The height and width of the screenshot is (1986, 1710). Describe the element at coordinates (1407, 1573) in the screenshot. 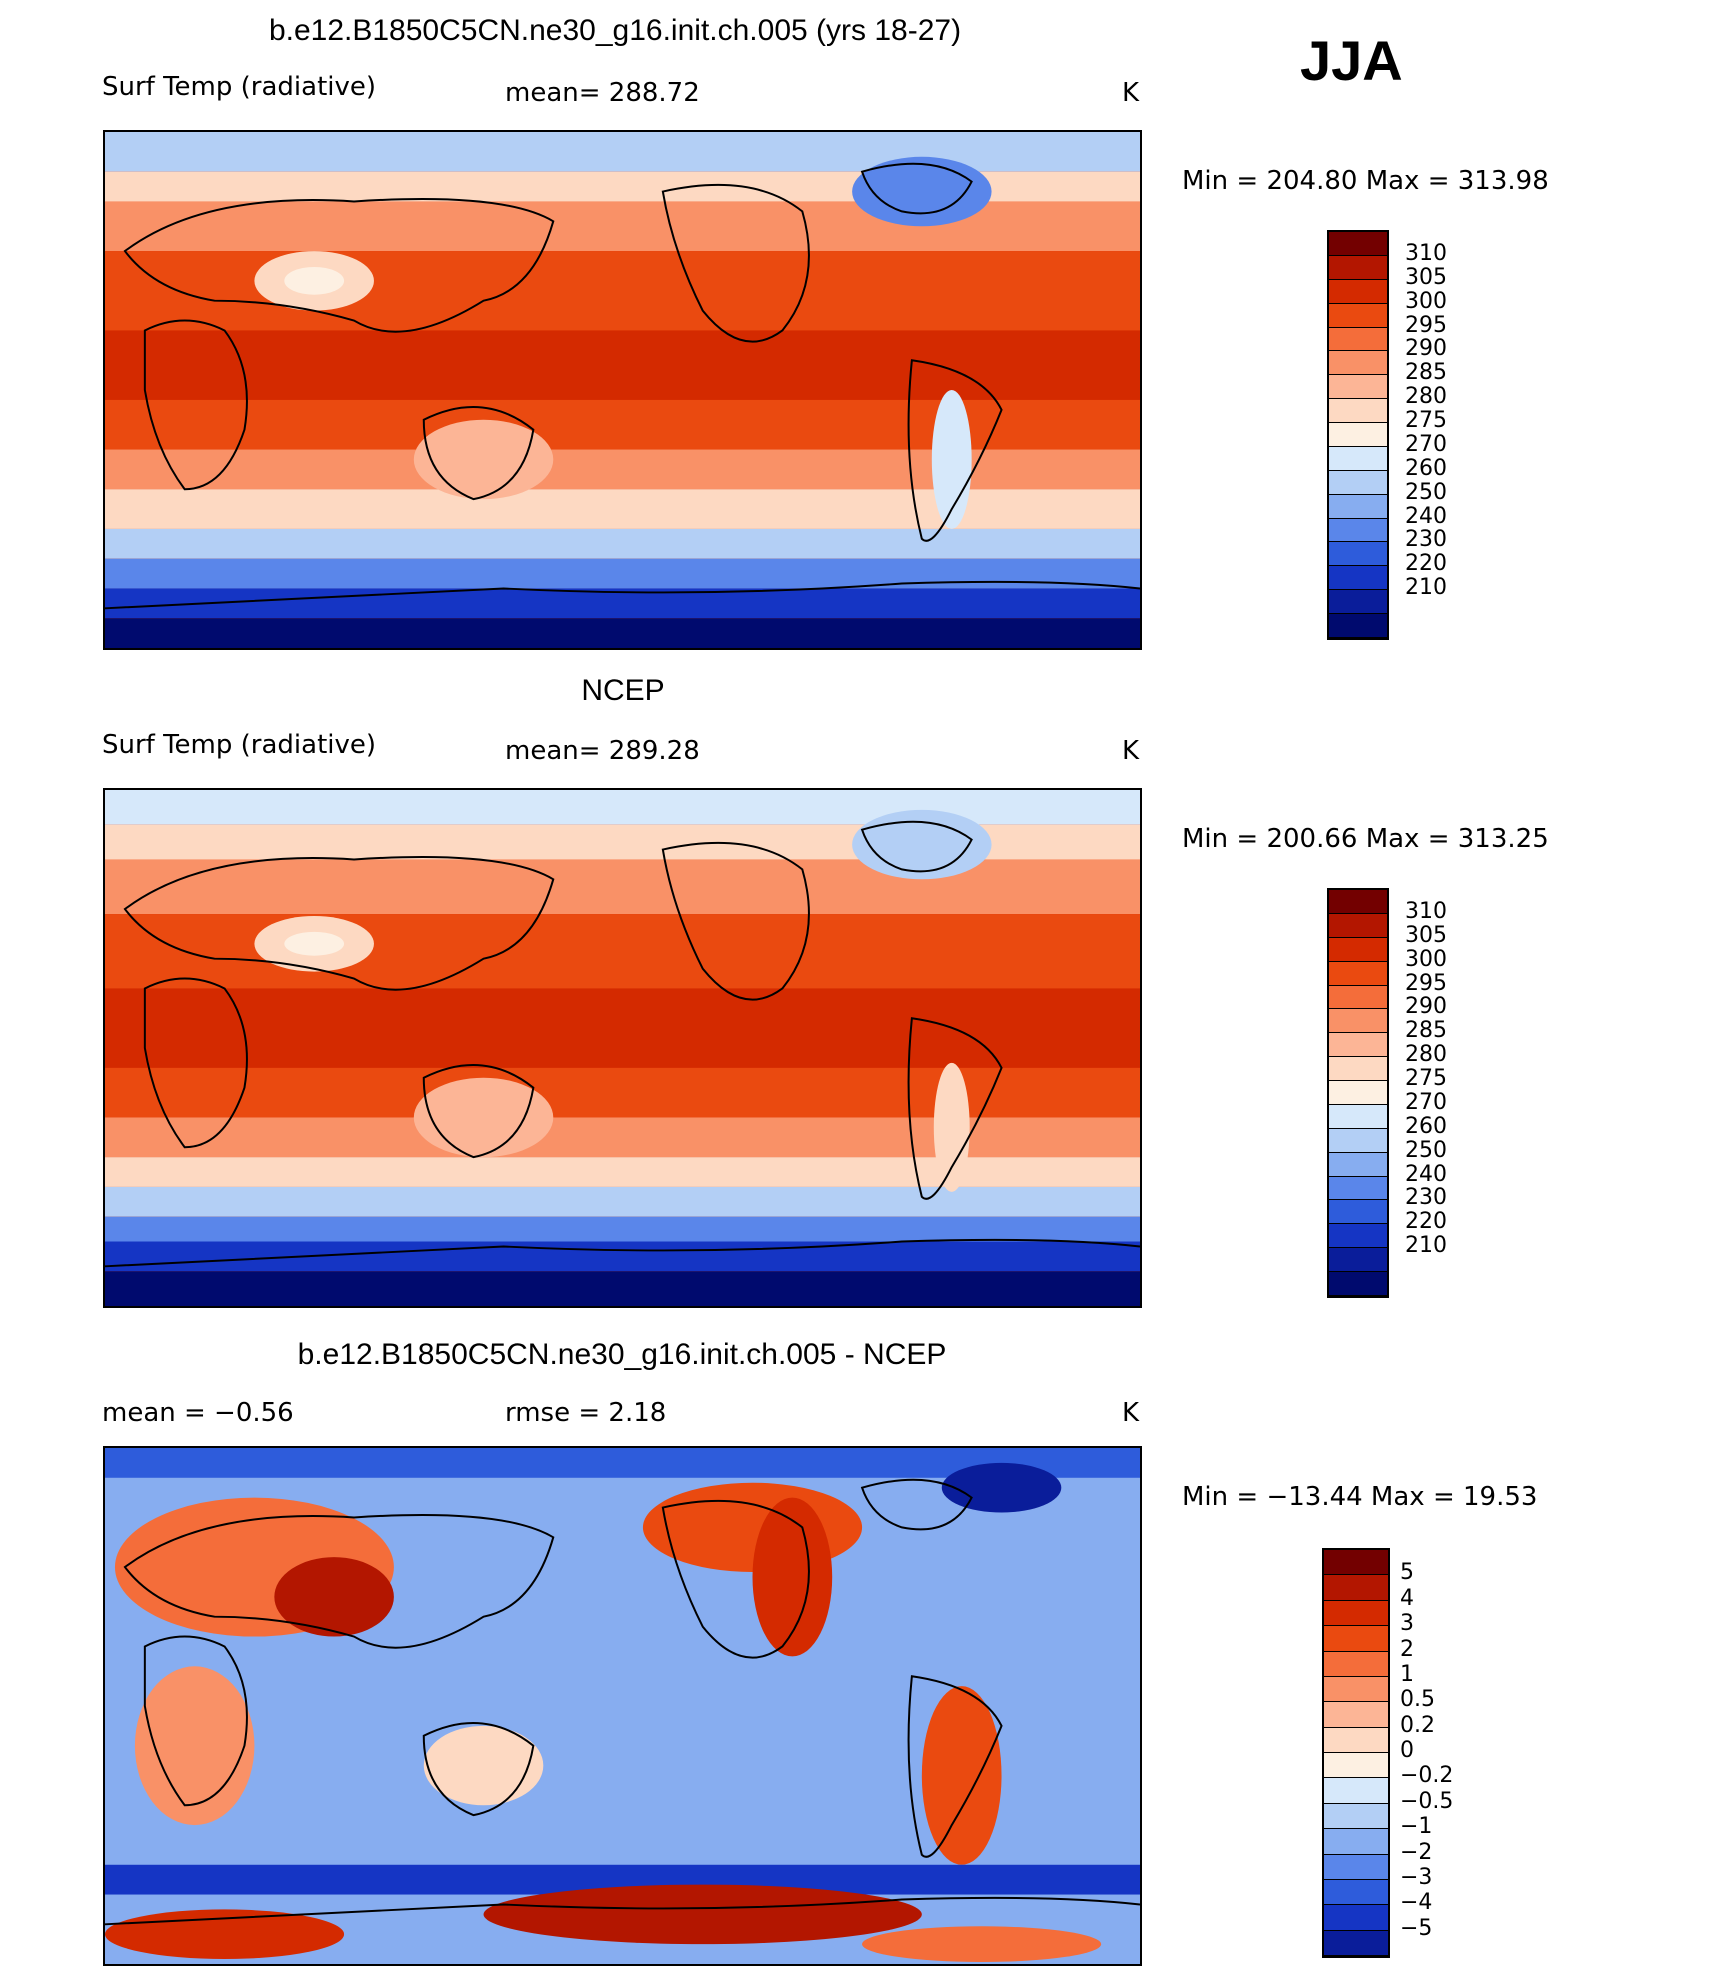

I see `colorbar-tick-label: 5` at that location.